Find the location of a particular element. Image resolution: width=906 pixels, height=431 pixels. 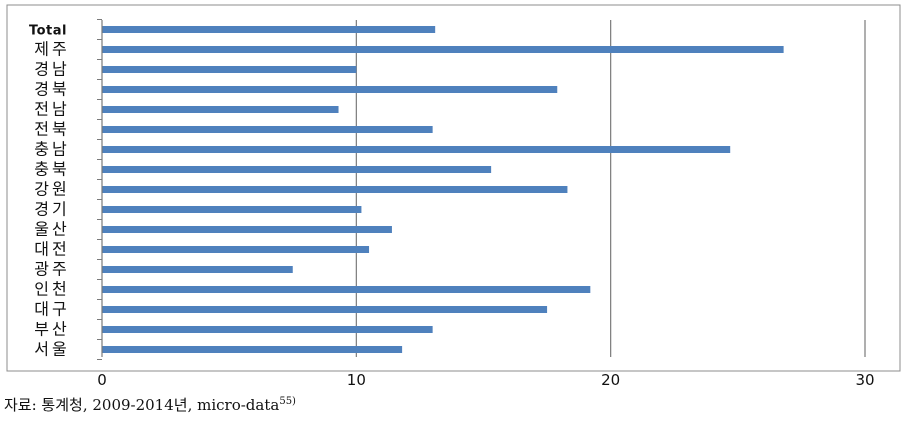

category-label-12: 광주 is located at coordinates (51, 269).